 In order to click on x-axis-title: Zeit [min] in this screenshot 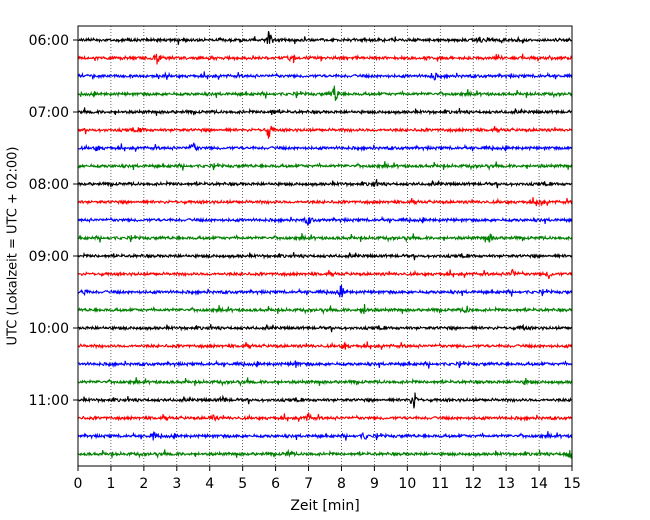, I will do `click(324, 506)`.